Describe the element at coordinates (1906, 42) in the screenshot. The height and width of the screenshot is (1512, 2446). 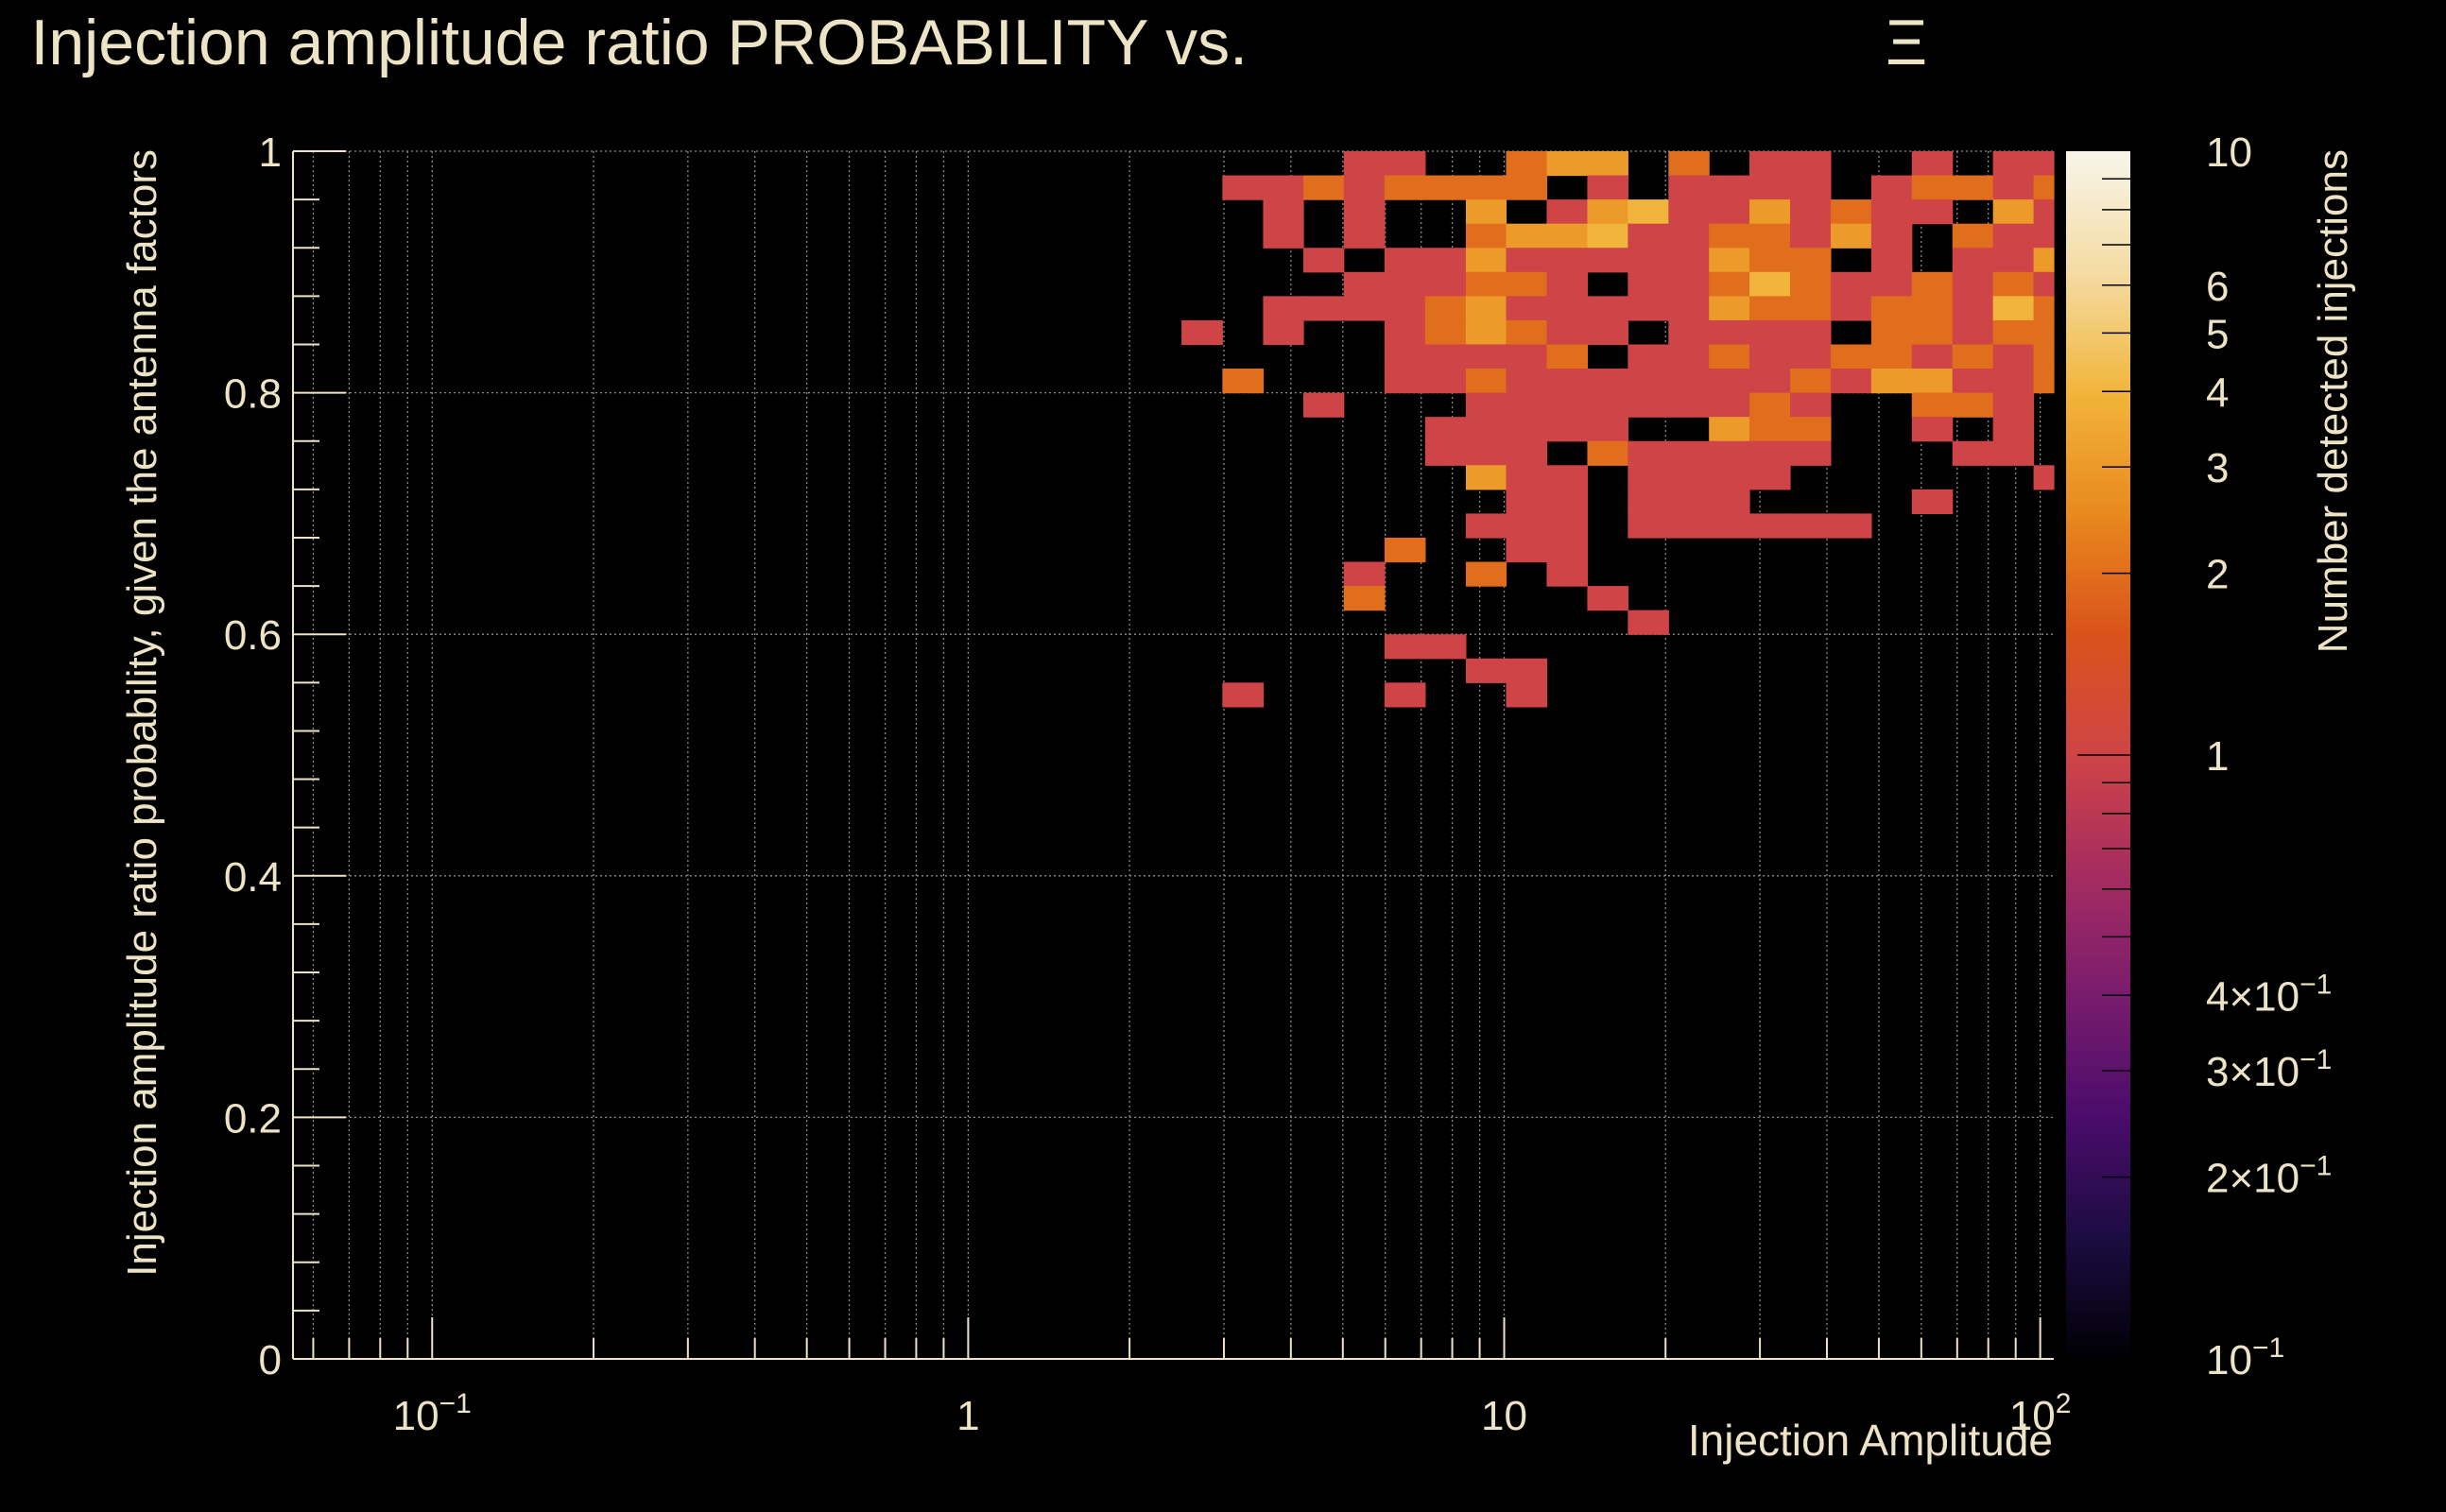
I see `chart-title-symbol: Ξ` at that location.